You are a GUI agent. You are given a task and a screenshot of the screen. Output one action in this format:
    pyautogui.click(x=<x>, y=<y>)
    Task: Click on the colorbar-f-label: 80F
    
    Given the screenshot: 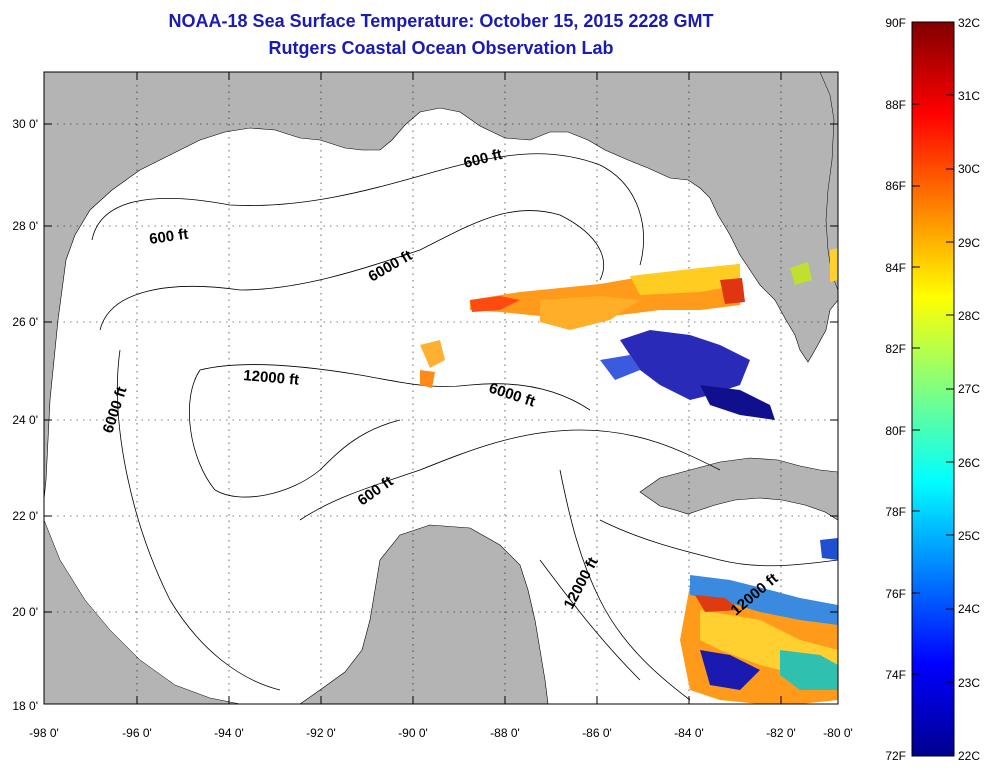 What is the action you would take?
    pyautogui.click(x=895, y=431)
    